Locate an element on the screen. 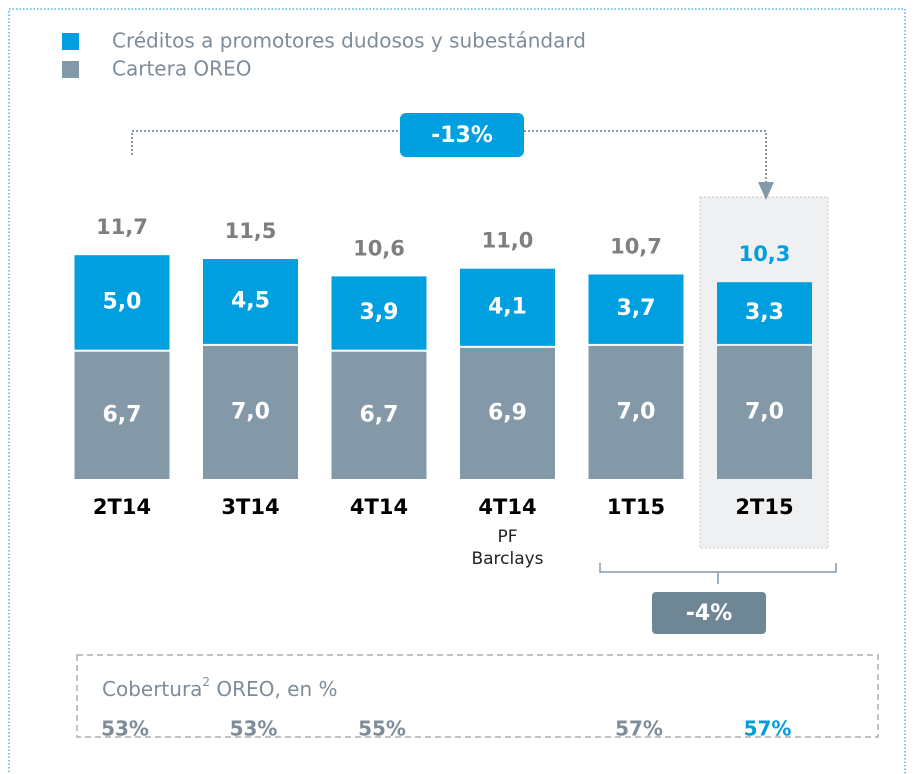 The image size is (914, 774). coverage-box is located at coordinates (477, 696).